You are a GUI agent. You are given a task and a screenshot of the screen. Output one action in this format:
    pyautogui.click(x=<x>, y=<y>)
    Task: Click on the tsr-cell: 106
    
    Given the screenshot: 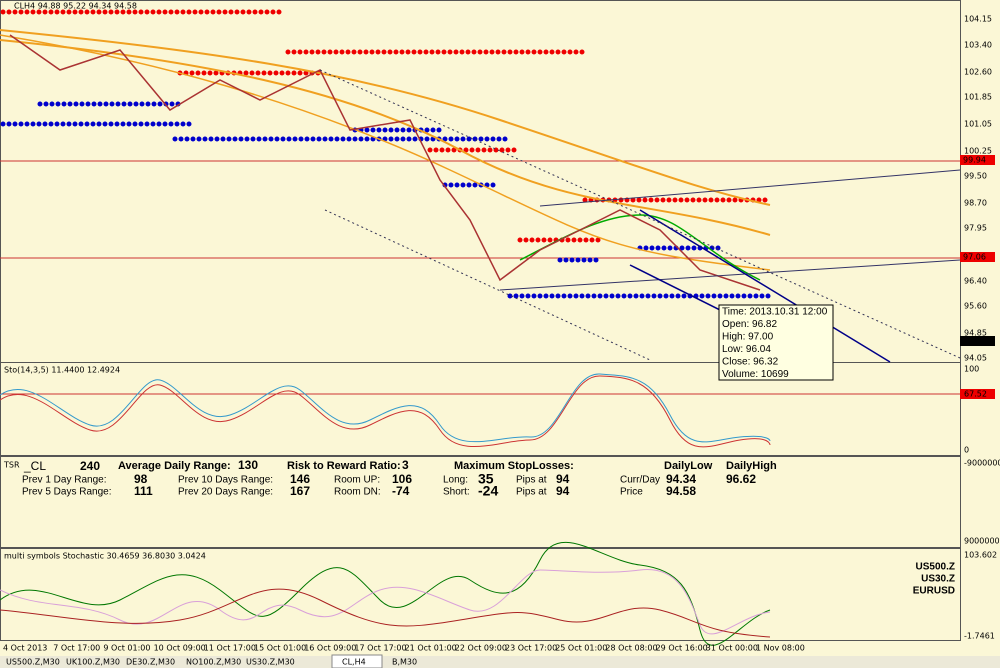 What is the action you would take?
    pyautogui.click(x=402, y=479)
    